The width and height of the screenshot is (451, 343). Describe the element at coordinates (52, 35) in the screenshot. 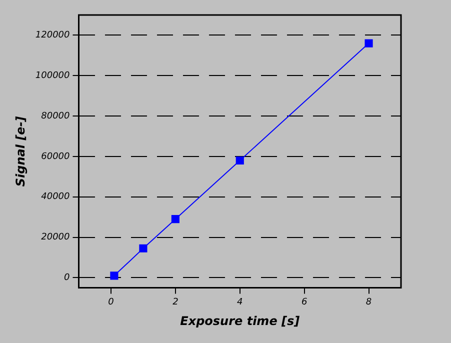

I see `y-tick-label: 120000` at that location.